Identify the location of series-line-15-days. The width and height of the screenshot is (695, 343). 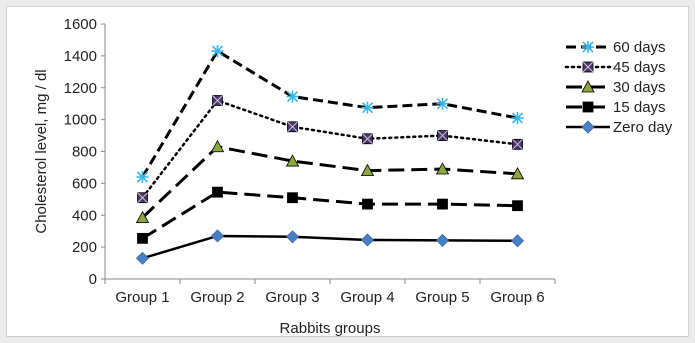
(329, 215).